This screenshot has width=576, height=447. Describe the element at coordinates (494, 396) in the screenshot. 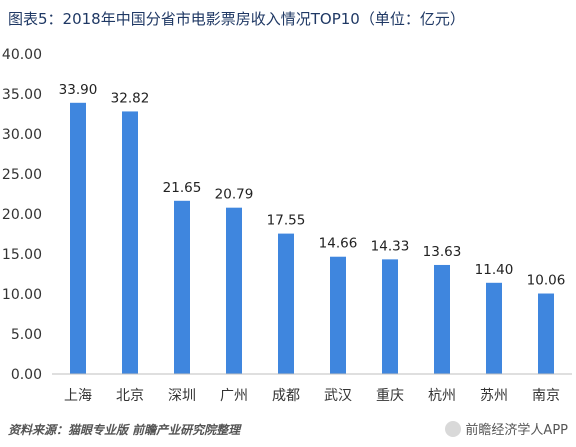

I see `x-tick-label: 苏州` at that location.